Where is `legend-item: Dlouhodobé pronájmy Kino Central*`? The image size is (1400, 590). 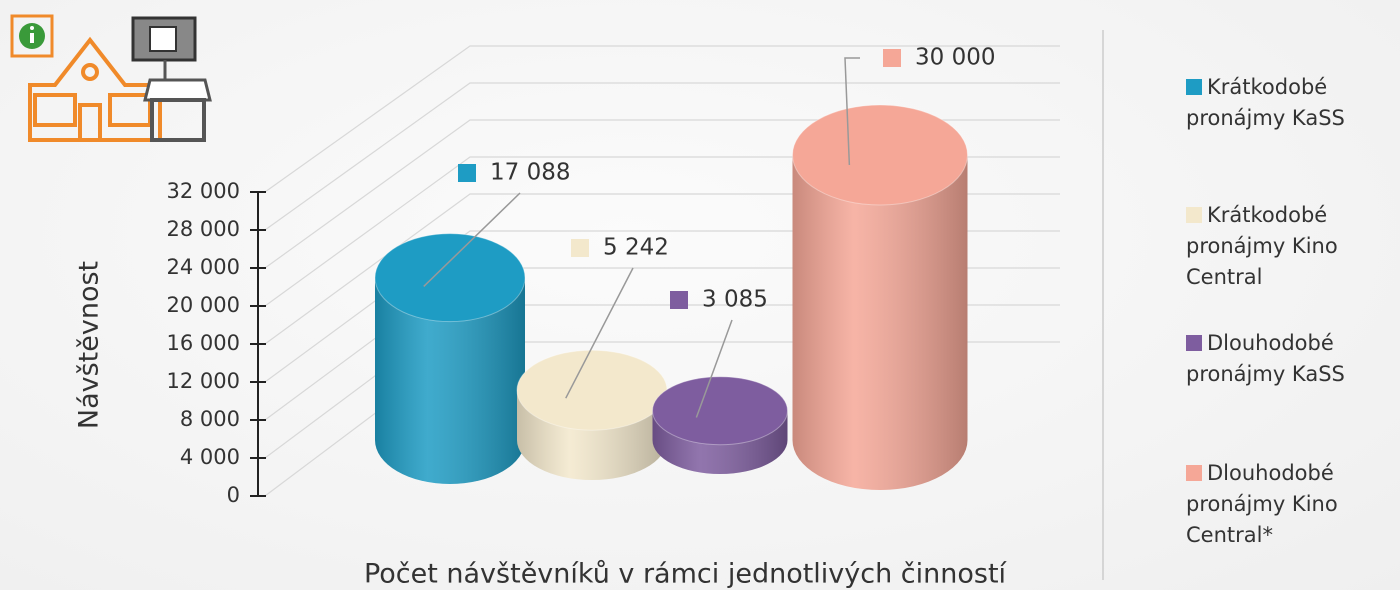 legend-item: Dlouhodobé pronájmy Kino Central* is located at coordinates (1291, 504).